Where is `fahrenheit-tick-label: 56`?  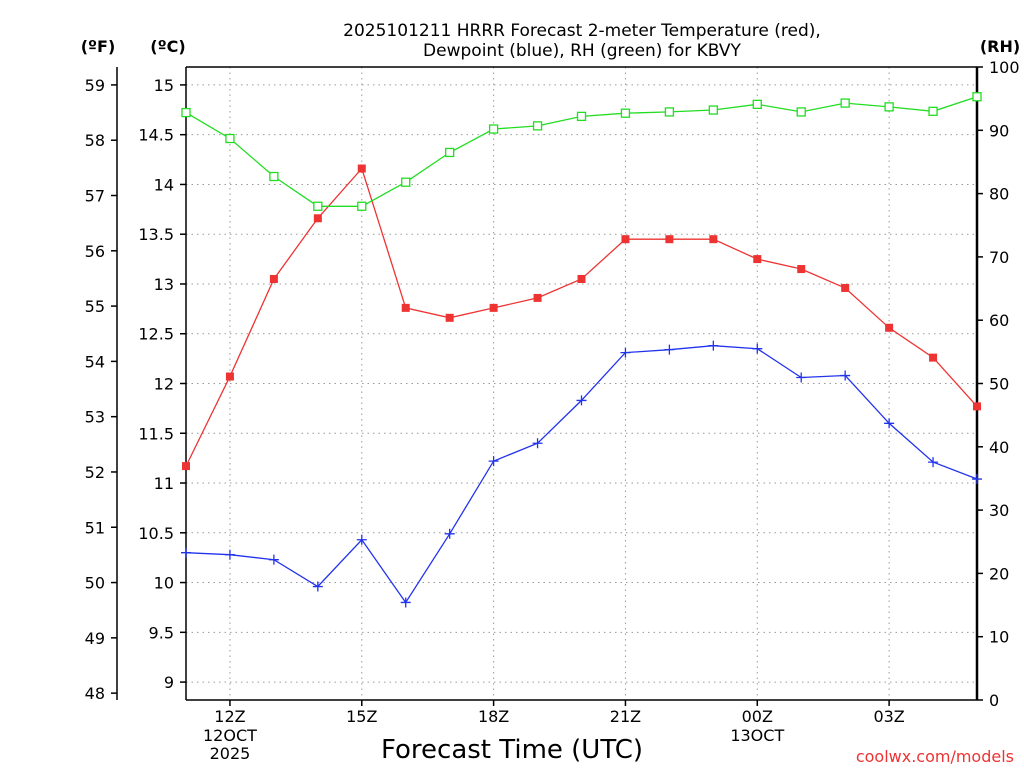 fahrenheit-tick-label: 56 is located at coordinates (95, 251).